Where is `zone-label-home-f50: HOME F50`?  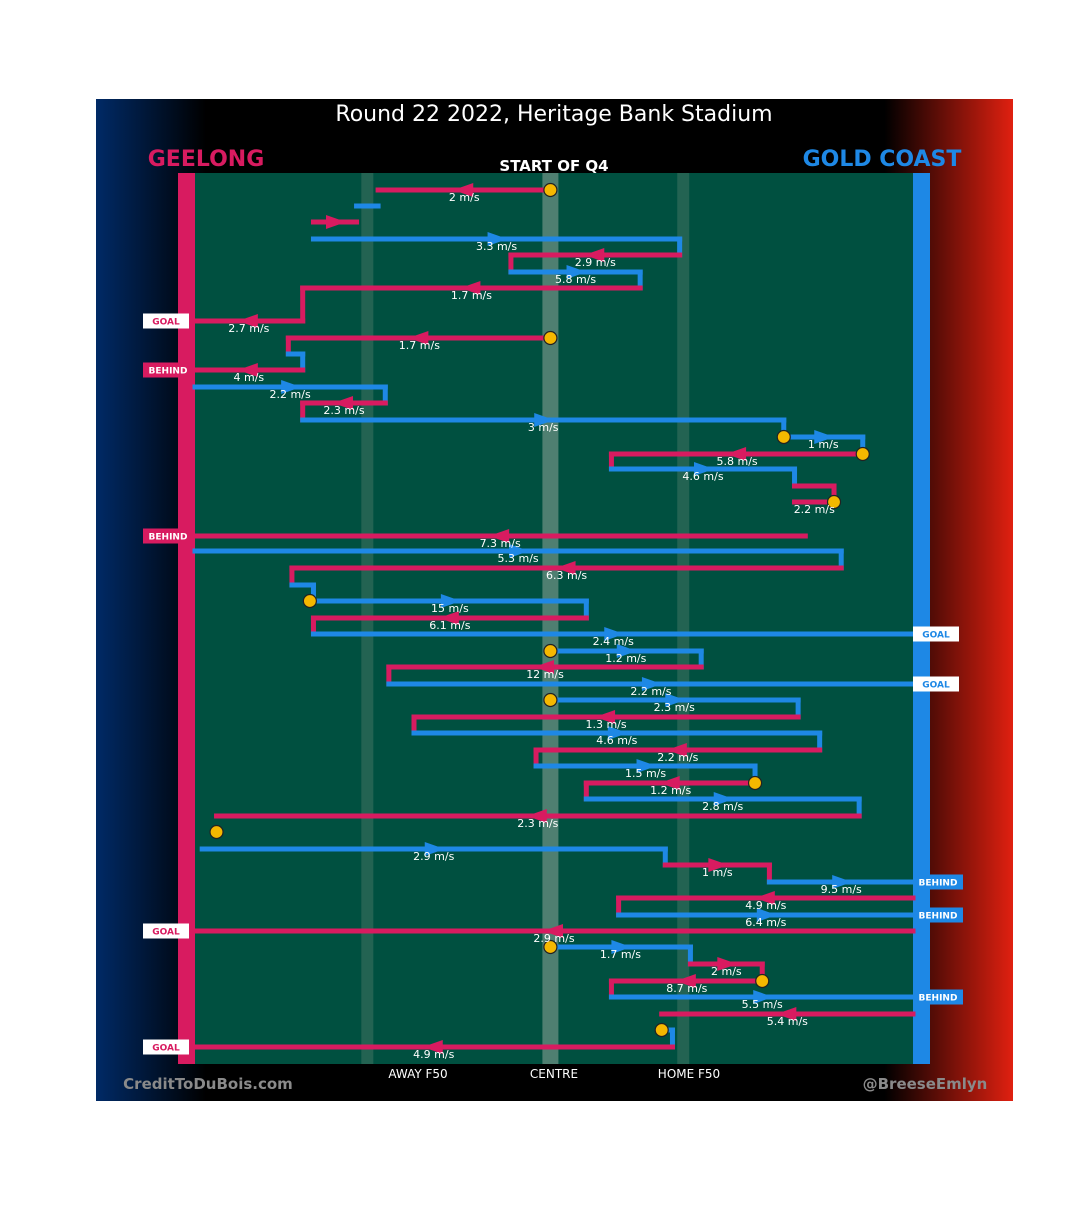
zone-label-home-f50: HOME F50 is located at coordinates (689, 1074).